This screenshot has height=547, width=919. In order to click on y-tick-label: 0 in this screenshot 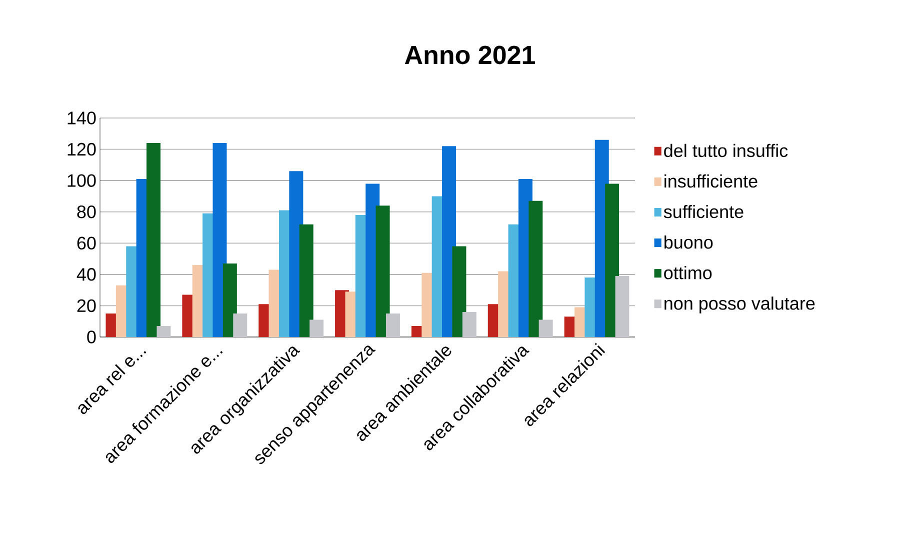, I will do `click(91, 337)`.